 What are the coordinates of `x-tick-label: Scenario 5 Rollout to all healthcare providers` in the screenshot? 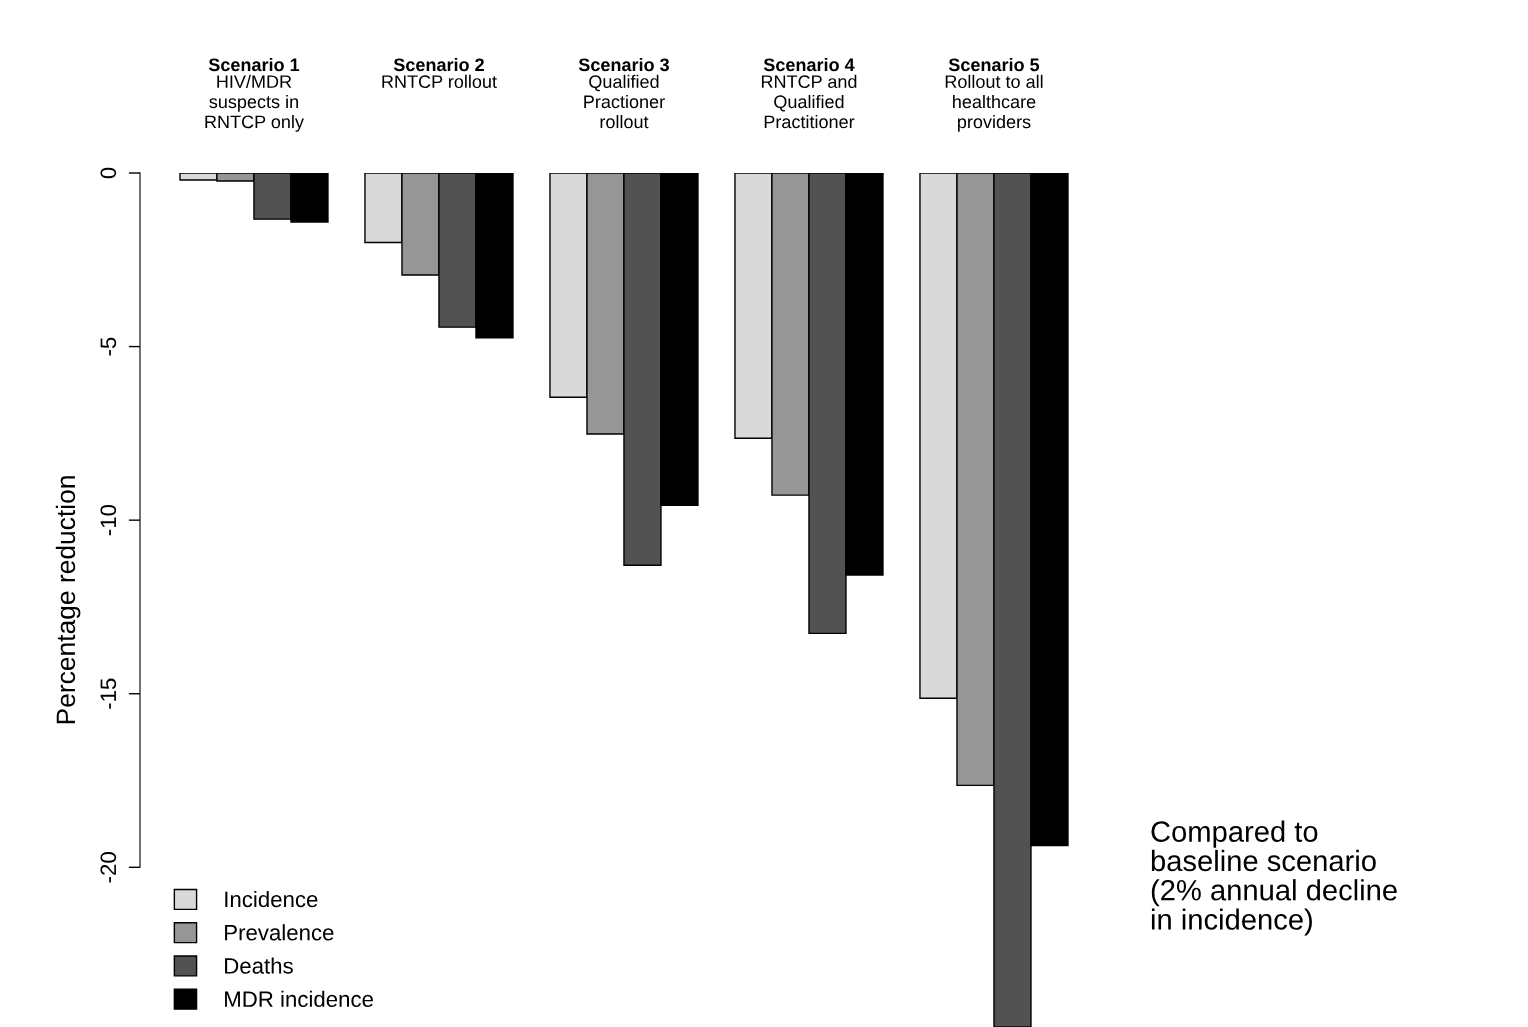 It's located at (994, 94).